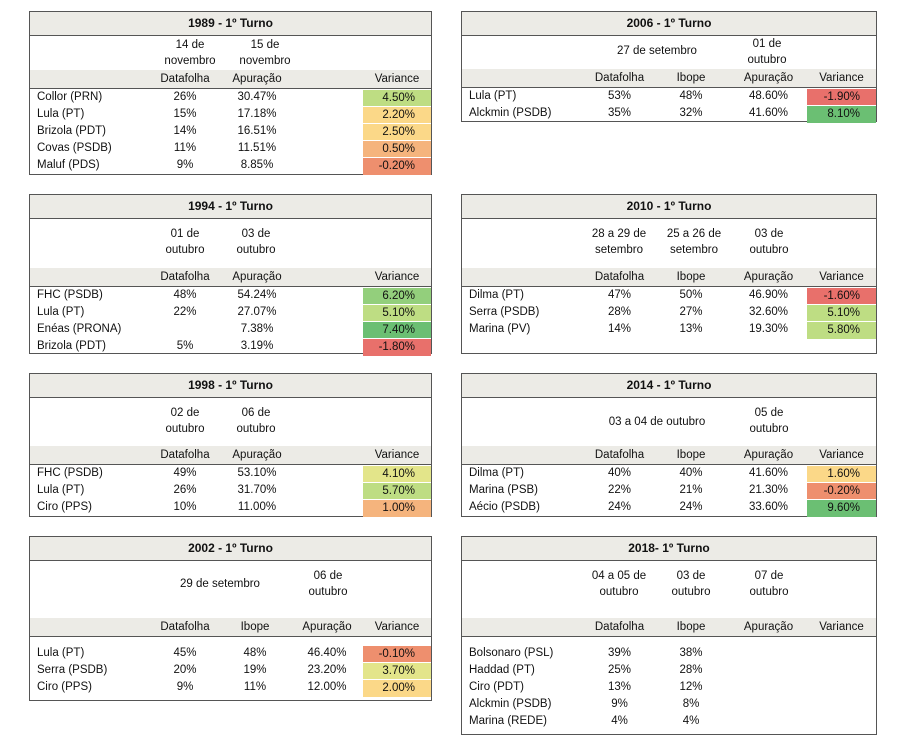 Image resolution: width=906 pixels, height=748 pixels. Describe the element at coordinates (619, 113) in the screenshot. I see `datafolha-cell: 35%` at that location.